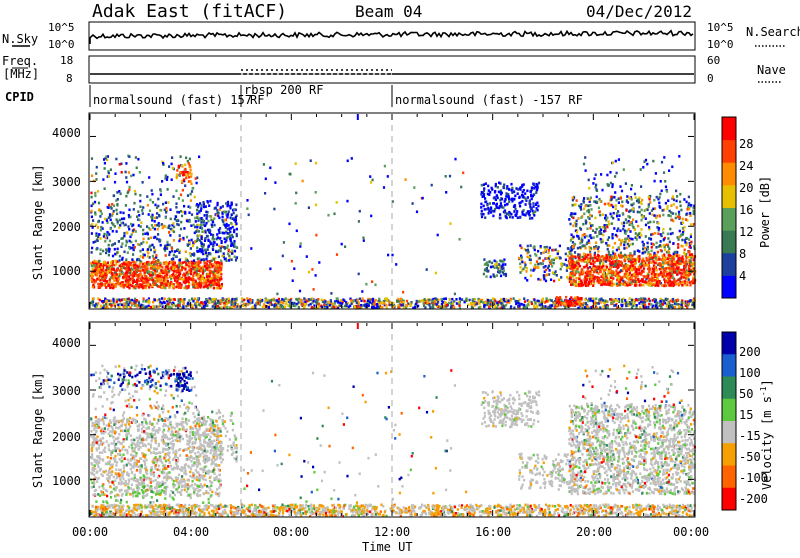  What do you see at coordinates (713, 60) in the screenshot?
I see `nave-tick-top: 60` at bounding box center [713, 60].